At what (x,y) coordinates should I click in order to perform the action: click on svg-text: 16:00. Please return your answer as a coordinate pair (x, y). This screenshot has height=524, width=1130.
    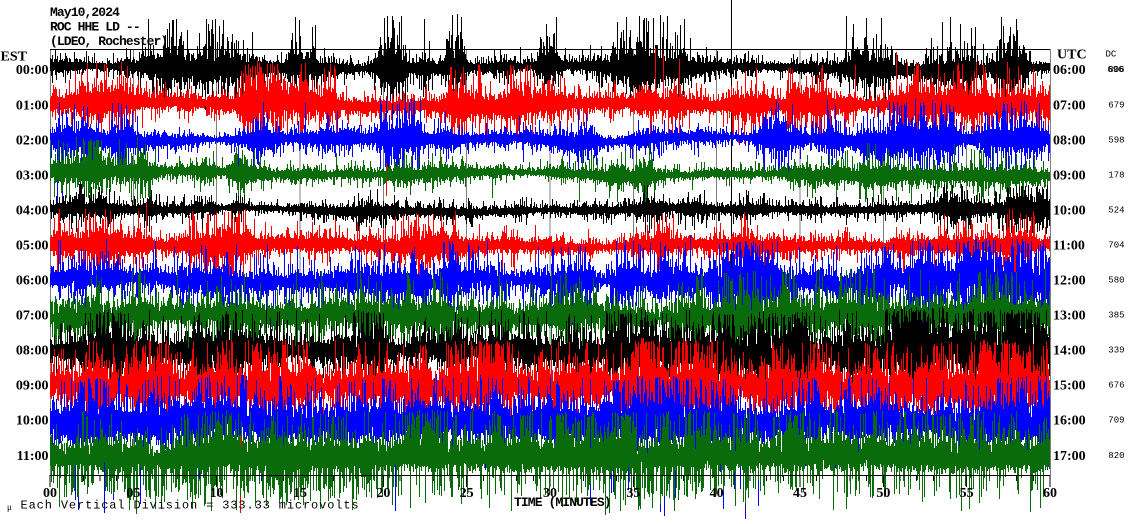
    Looking at the image, I should click on (1069, 421).